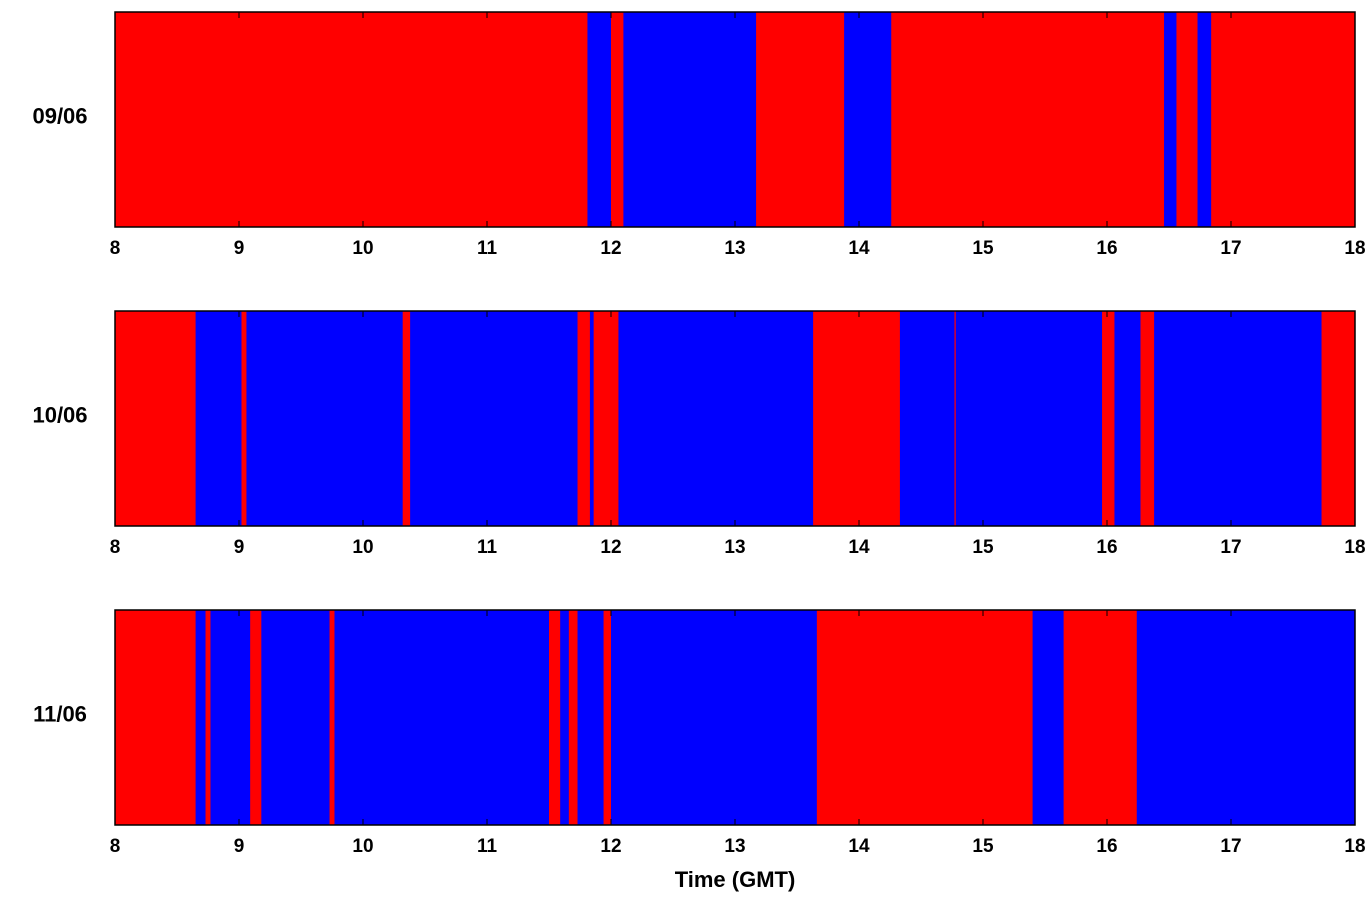 This screenshot has width=1370, height=897. I want to click on y-label: 11/06, so click(60, 713).